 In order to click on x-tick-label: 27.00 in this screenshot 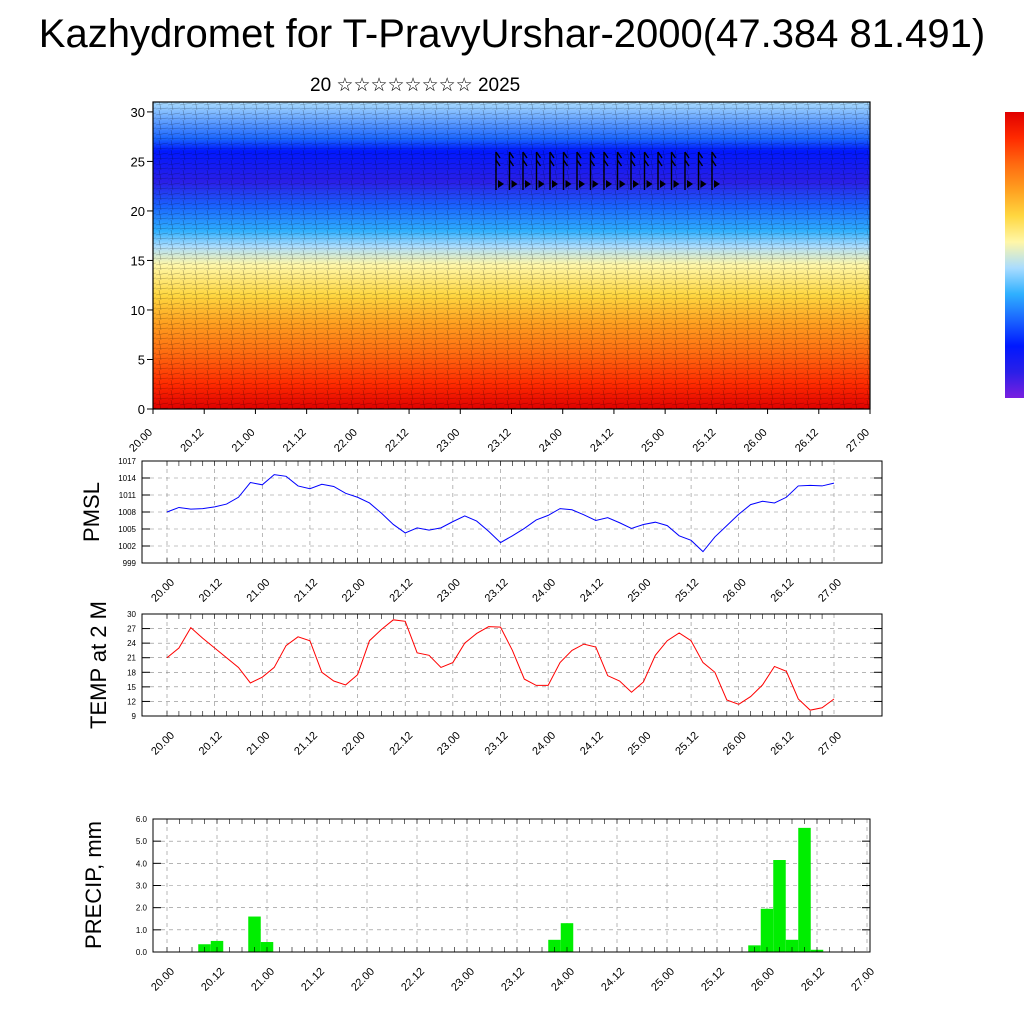, I will do `click(858, 441)`.